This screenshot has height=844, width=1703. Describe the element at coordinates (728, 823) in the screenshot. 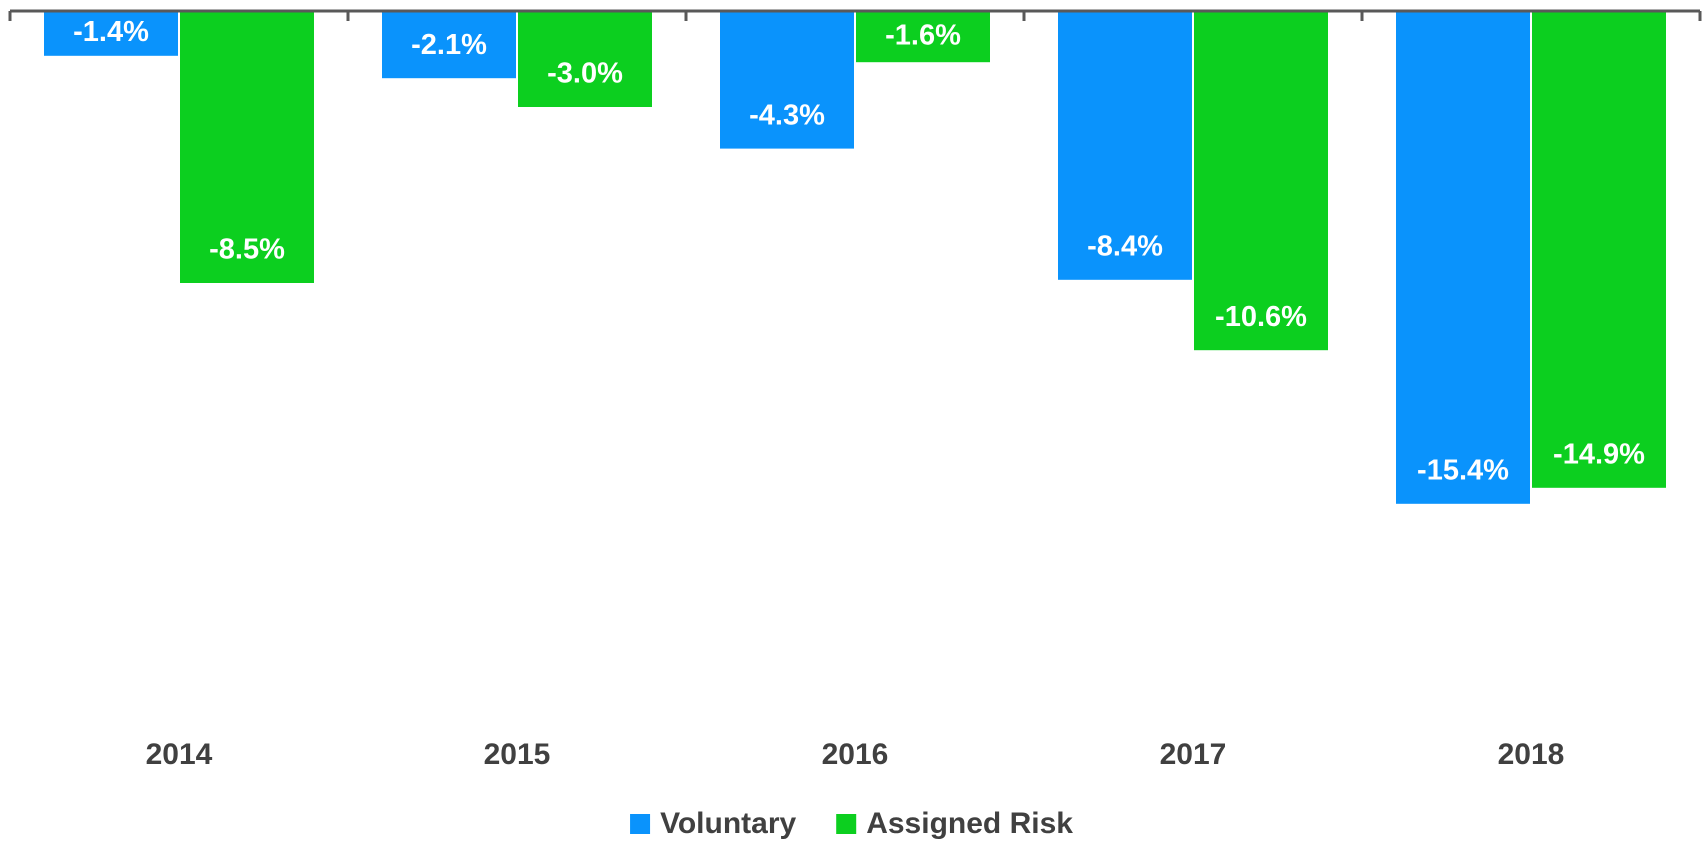

I see `legend-label: Voluntary` at that location.